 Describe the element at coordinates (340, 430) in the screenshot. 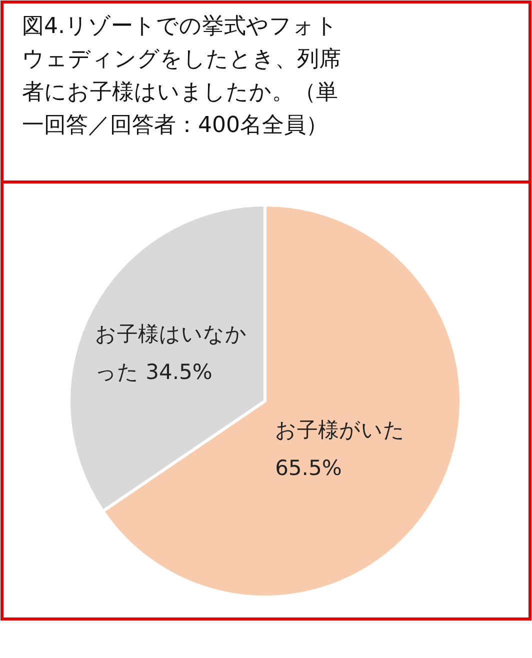

I see `slice-label: お子様がいた` at that location.